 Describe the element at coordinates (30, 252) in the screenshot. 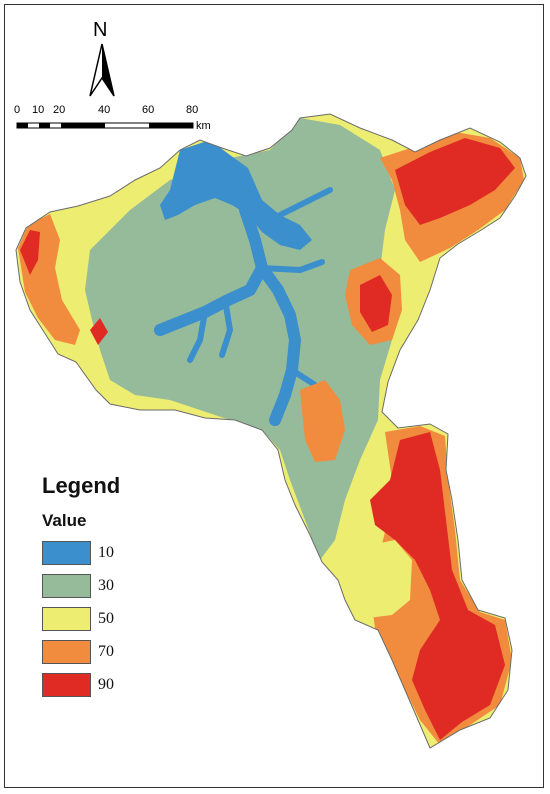

I see `zone-90-west` at that location.